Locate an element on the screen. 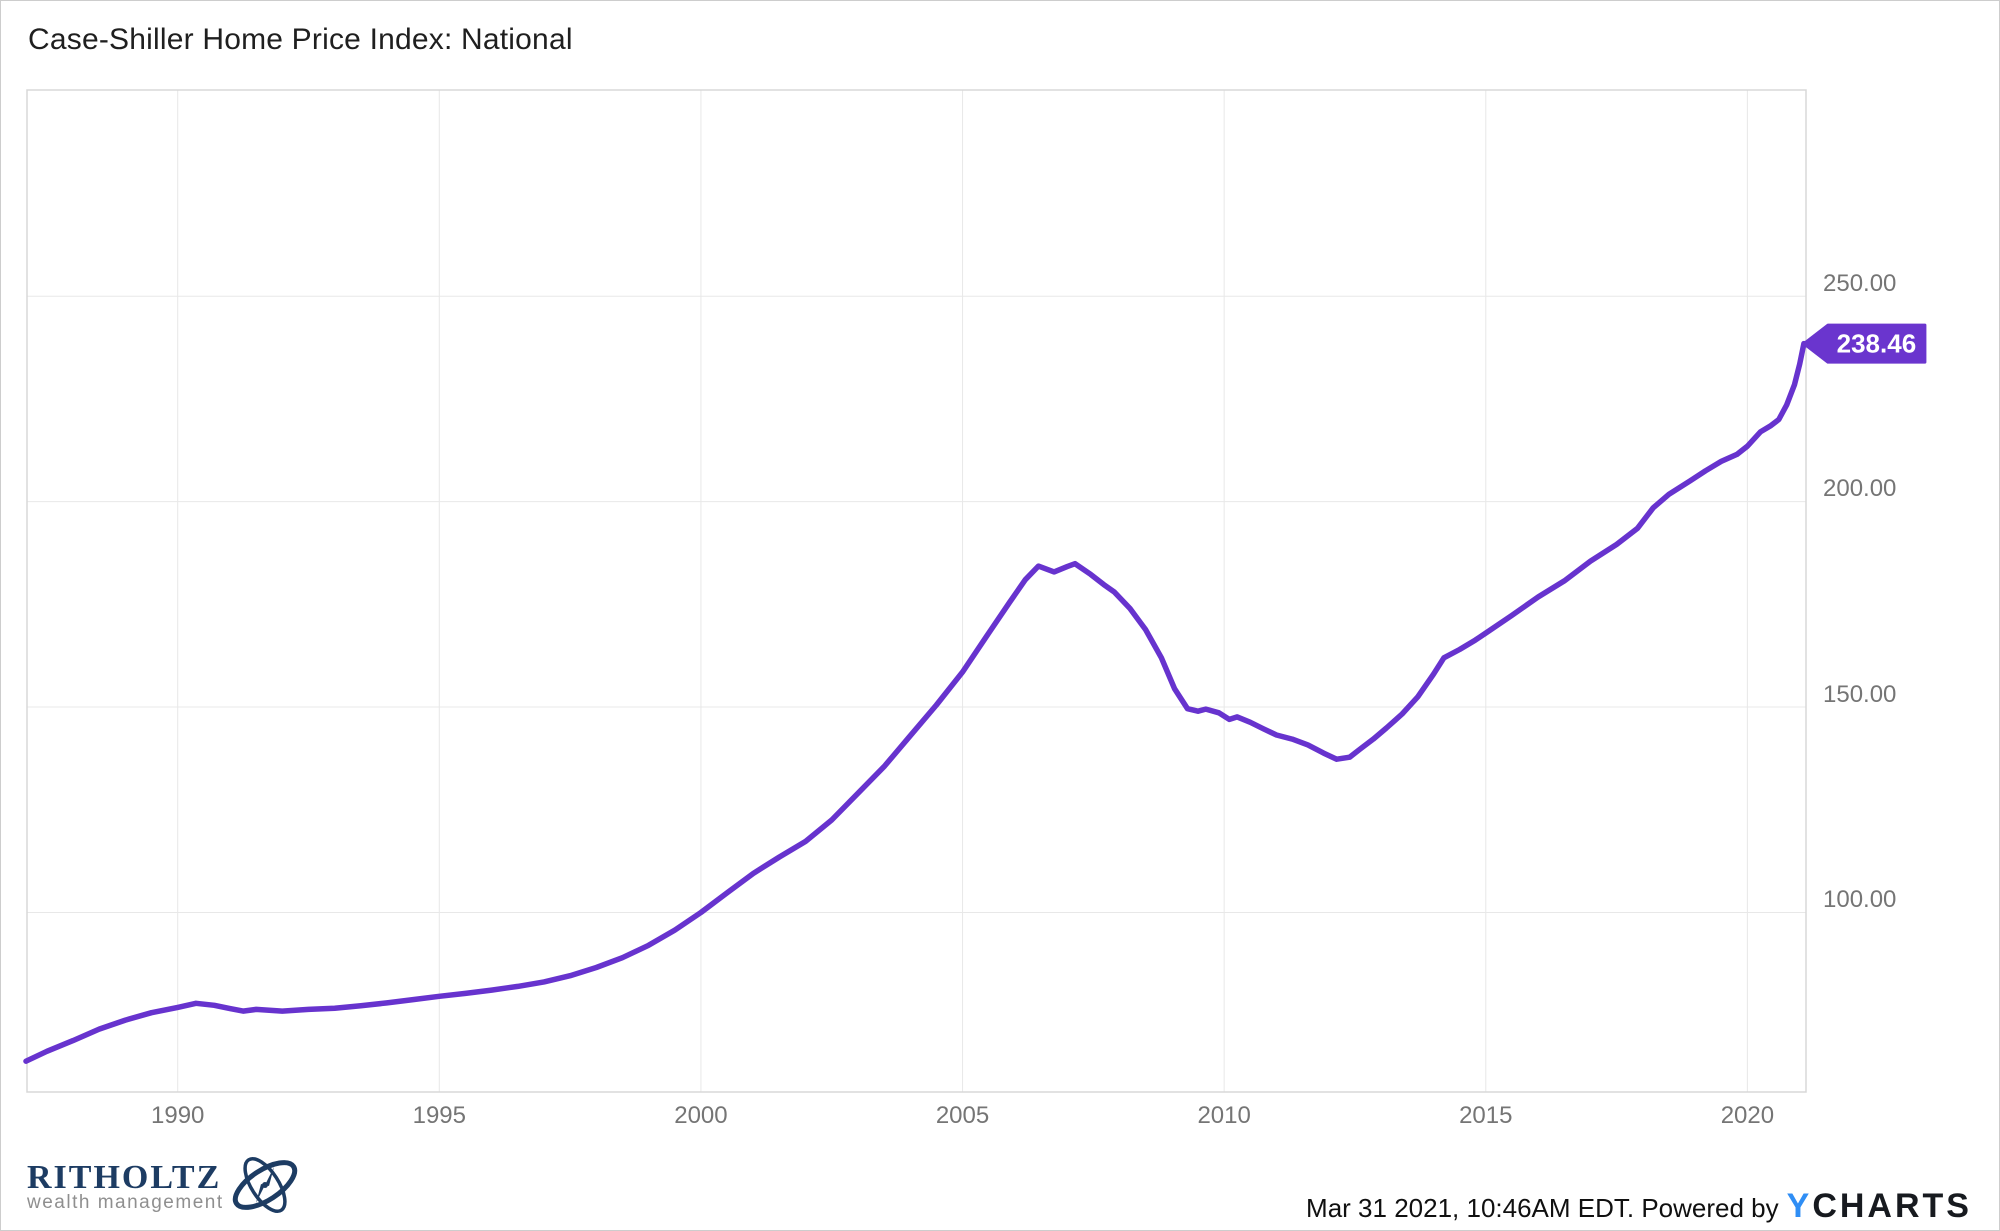  ycharts-logo: YCHARTS is located at coordinates (1879, 1206).